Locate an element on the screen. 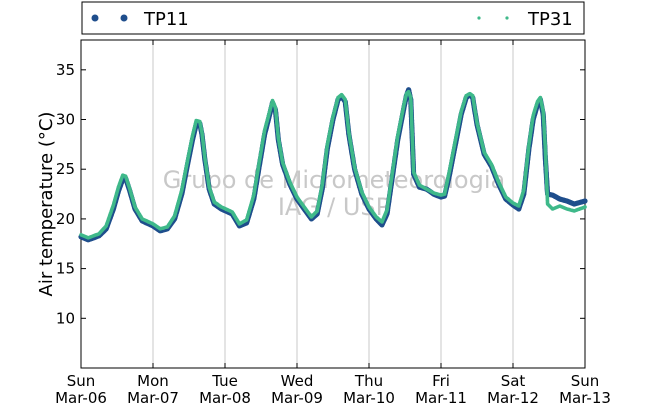 This screenshot has width=650, height=409. x-tick-date: Mar-06 is located at coordinates (81, 398).